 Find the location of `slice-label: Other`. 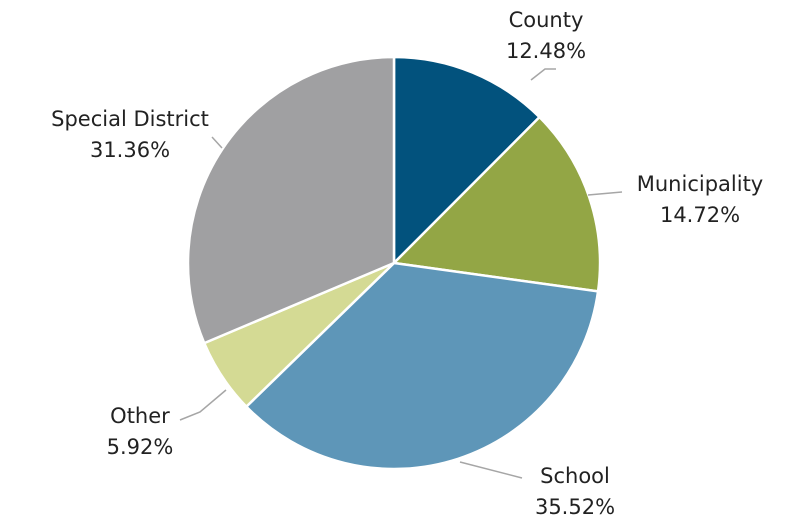

slice-label: Other is located at coordinates (140, 416).